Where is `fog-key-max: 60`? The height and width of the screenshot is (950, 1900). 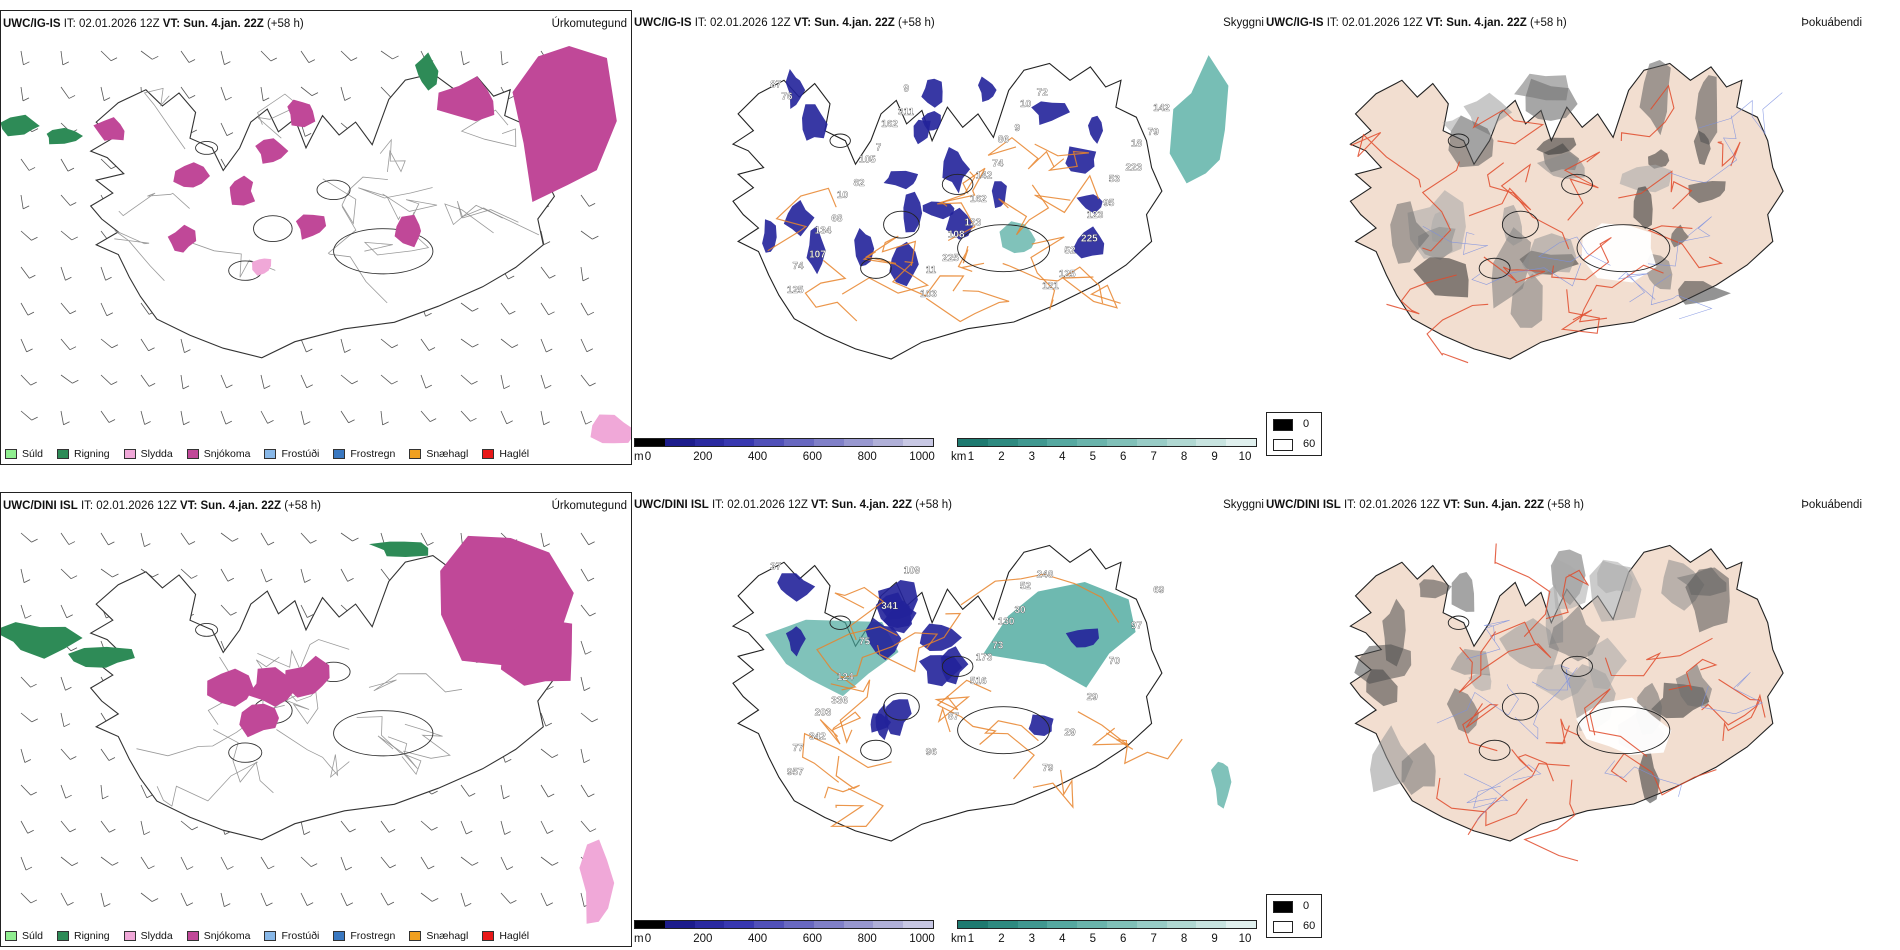 fog-key-max: 60 is located at coordinates (1309, 444).